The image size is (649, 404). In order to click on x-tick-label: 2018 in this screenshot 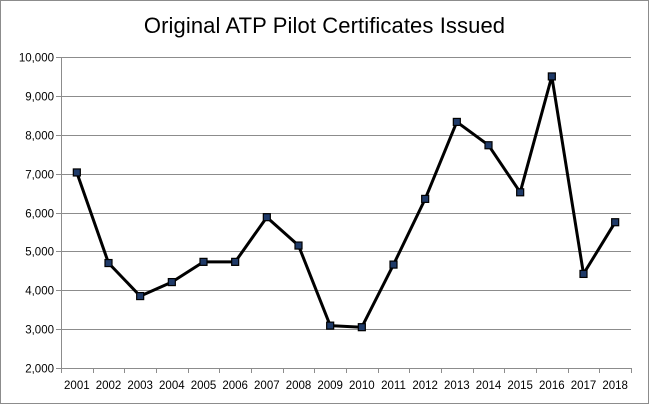, I will do `click(615, 386)`.